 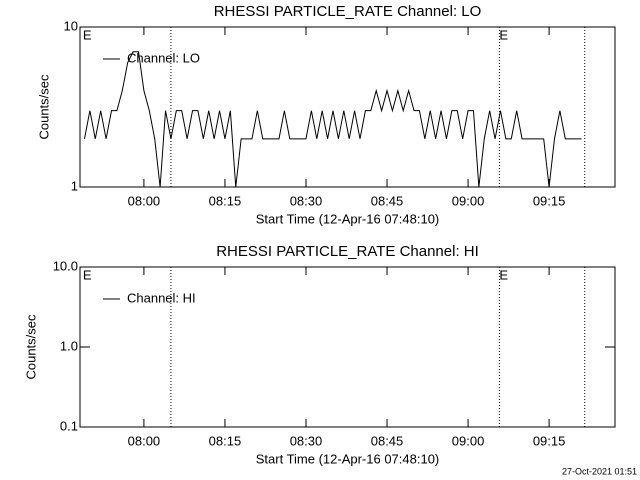 What do you see at coordinates (69, 345) in the screenshot?
I see `y-tick-label: 1.0` at bounding box center [69, 345].